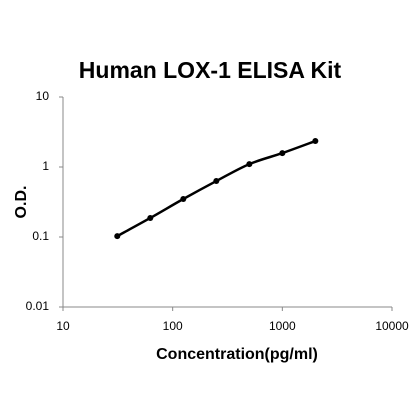  What do you see at coordinates (173, 326) in the screenshot?
I see `x-tick-label: 100` at bounding box center [173, 326].